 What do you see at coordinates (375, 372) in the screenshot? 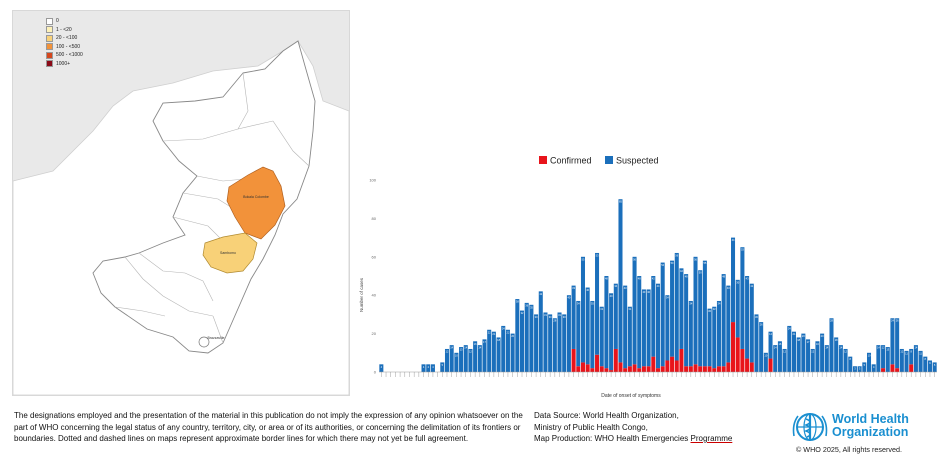
I see `y-tick-label: 0` at bounding box center [375, 372].